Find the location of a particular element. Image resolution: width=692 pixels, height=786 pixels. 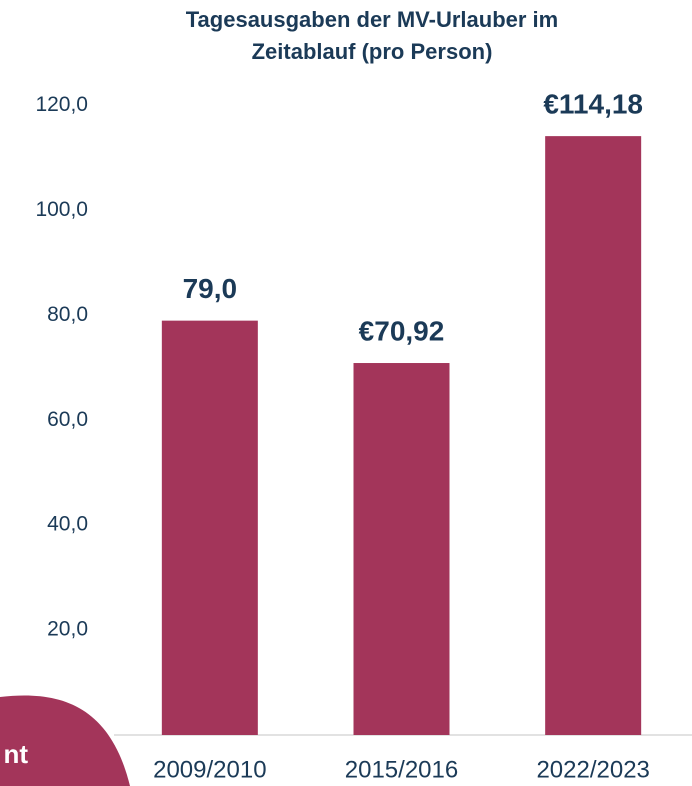

chart-title: Zeitablauf (pro Person) is located at coordinates (372, 51).